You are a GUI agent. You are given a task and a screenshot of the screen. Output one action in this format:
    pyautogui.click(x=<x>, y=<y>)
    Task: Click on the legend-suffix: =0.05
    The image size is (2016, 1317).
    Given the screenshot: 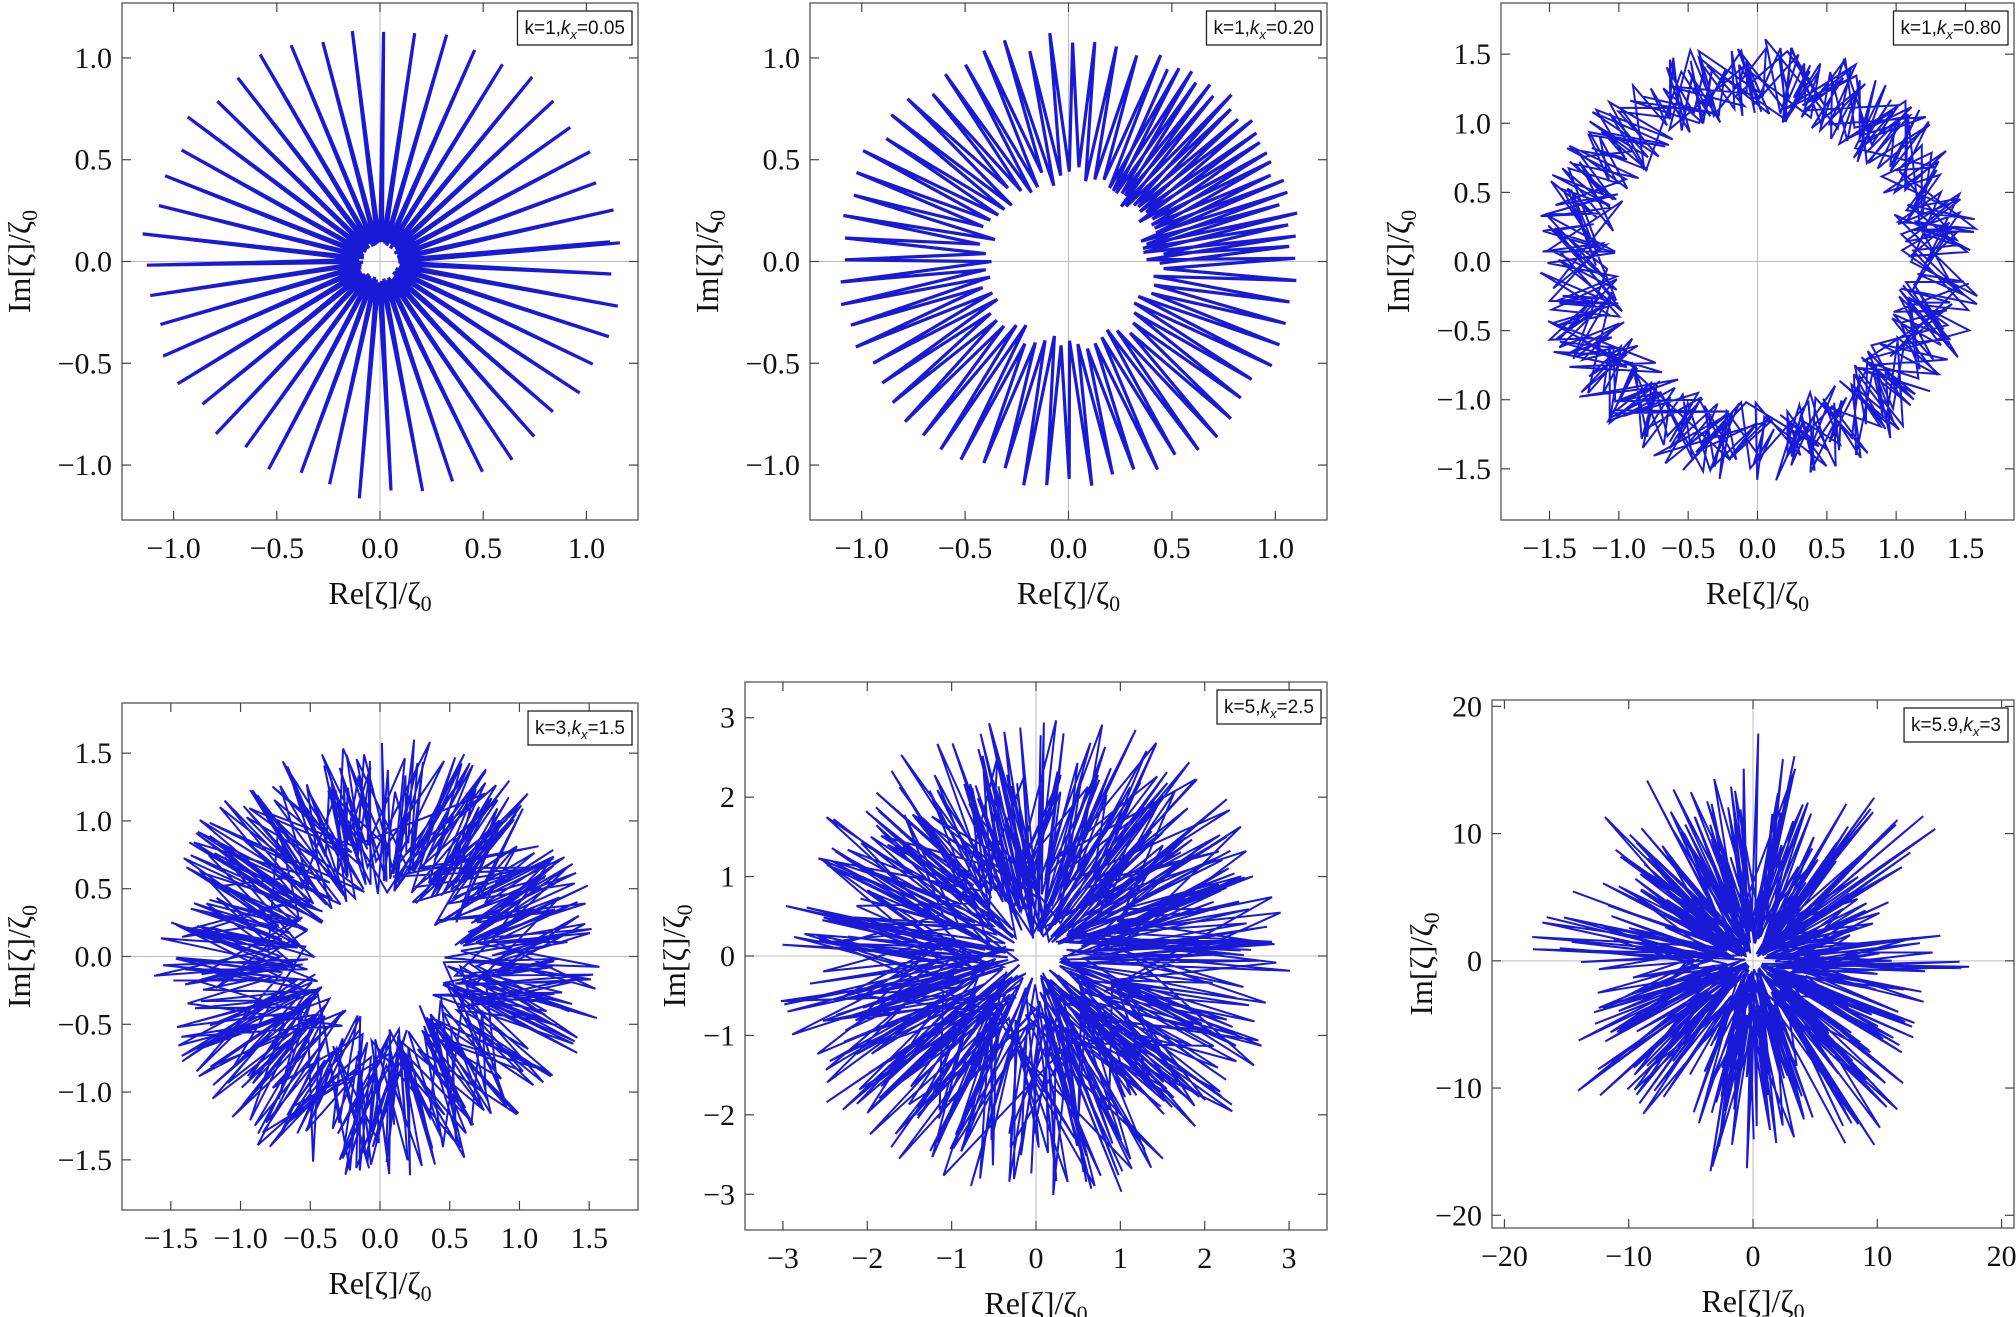 What is the action you would take?
    pyautogui.click(x=601, y=28)
    